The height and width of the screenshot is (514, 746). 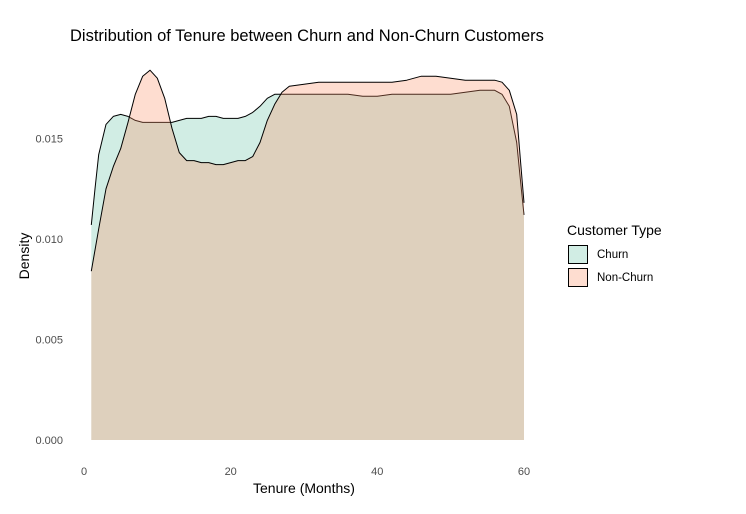 What do you see at coordinates (614, 230) in the screenshot?
I see `legend-title: Customer Type` at bounding box center [614, 230].